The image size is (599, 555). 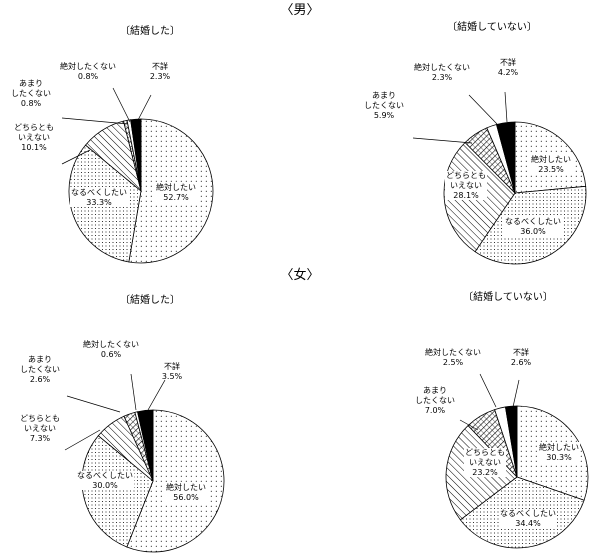 I want to click on slice-label: どちらともいえない 10.1%, so click(x=34, y=137).